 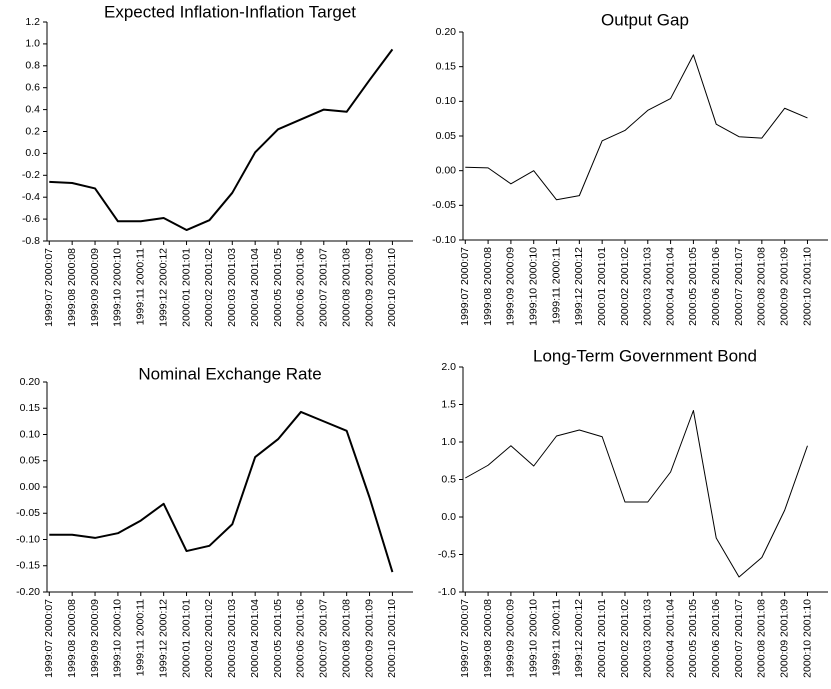 I want to click on y-tick-label: 0.4, so click(x=32, y=109).